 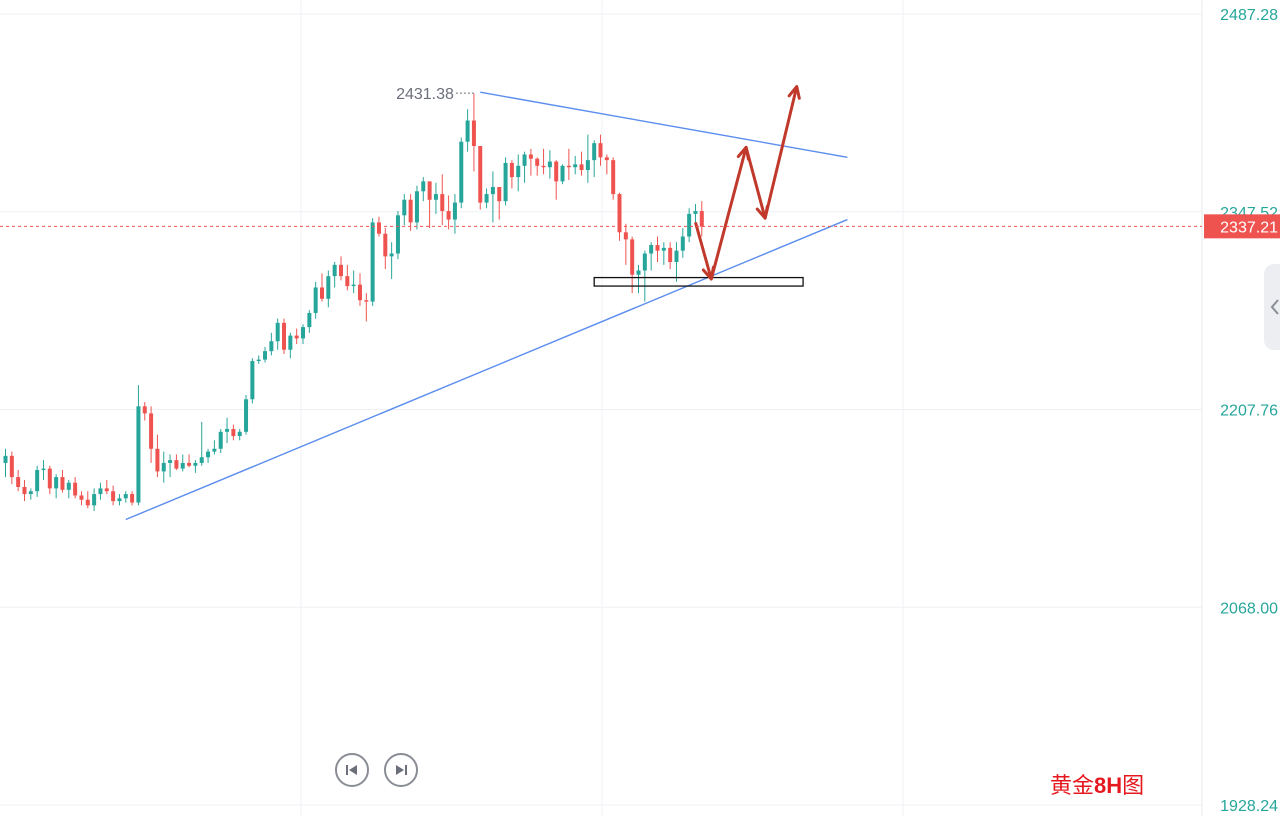 What do you see at coordinates (1108, 785) in the screenshot?
I see `caption-timeframe: 8H` at bounding box center [1108, 785].